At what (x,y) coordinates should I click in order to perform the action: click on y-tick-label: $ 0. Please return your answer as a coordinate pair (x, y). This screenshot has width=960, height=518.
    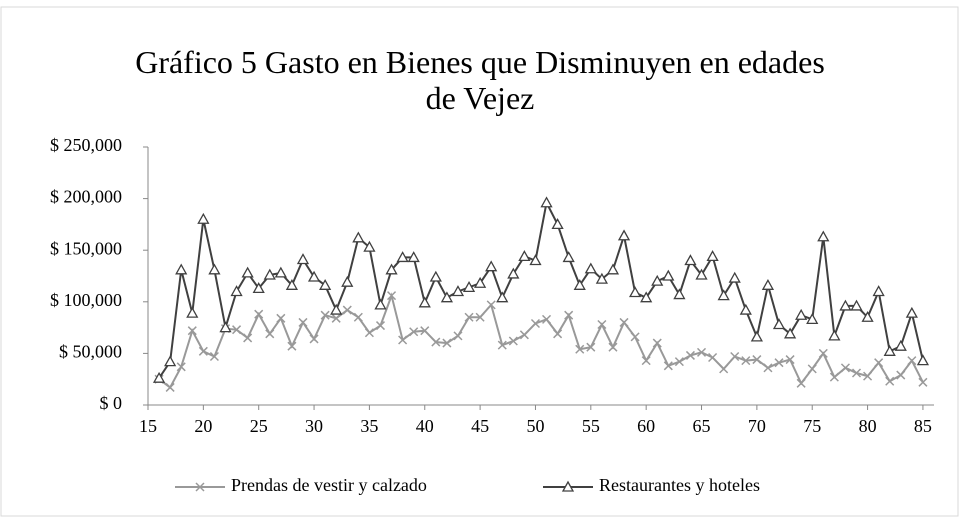
    Looking at the image, I should click on (111, 403).